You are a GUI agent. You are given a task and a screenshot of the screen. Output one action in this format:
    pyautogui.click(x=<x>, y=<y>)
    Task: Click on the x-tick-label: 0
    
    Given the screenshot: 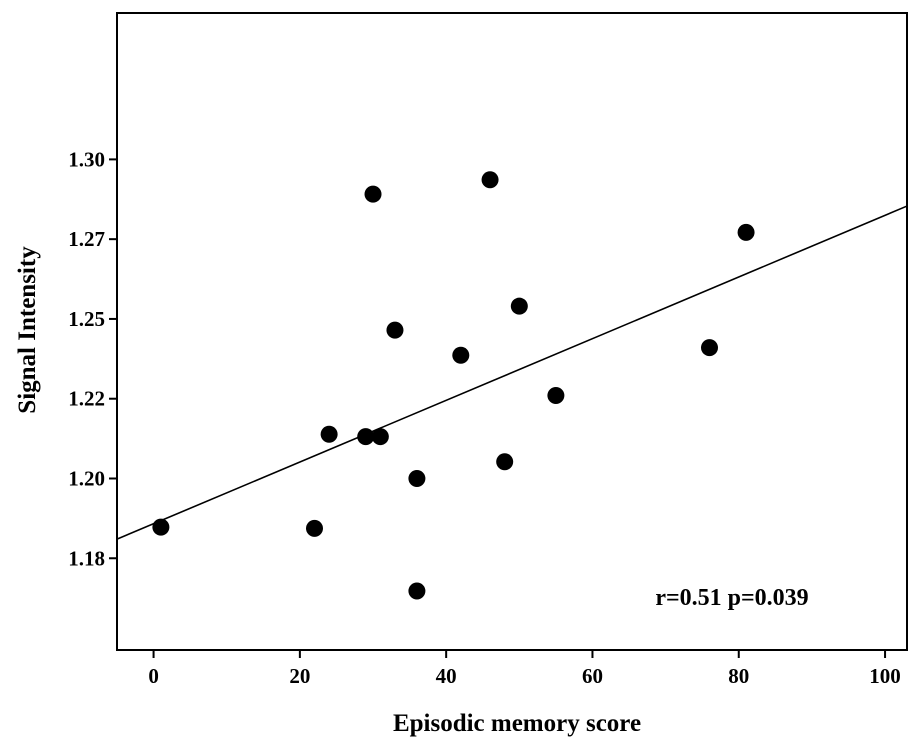 What is the action you would take?
    pyautogui.click(x=153, y=676)
    